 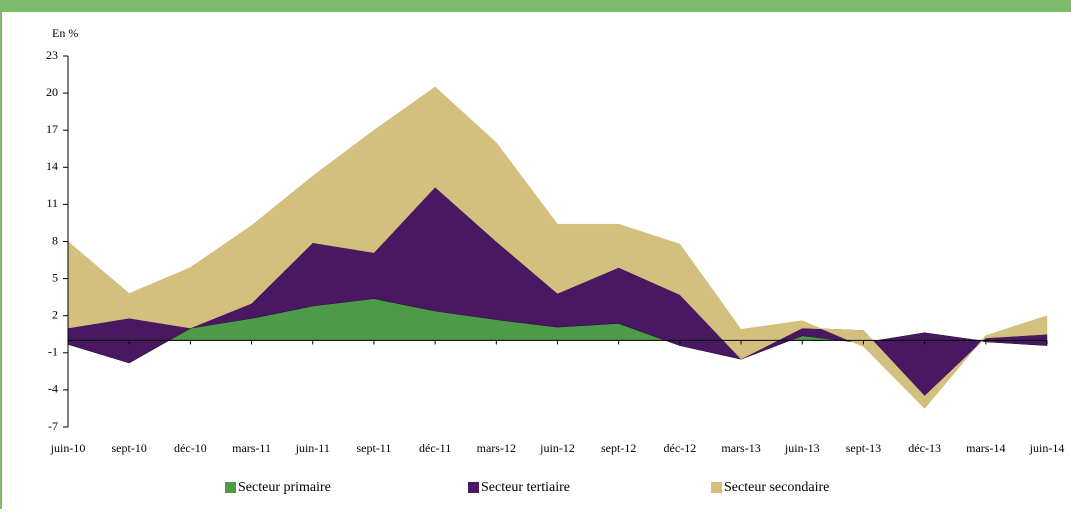 What do you see at coordinates (1, 254) in the screenshot?
I see `left-border` at bounding box center [1, 254].